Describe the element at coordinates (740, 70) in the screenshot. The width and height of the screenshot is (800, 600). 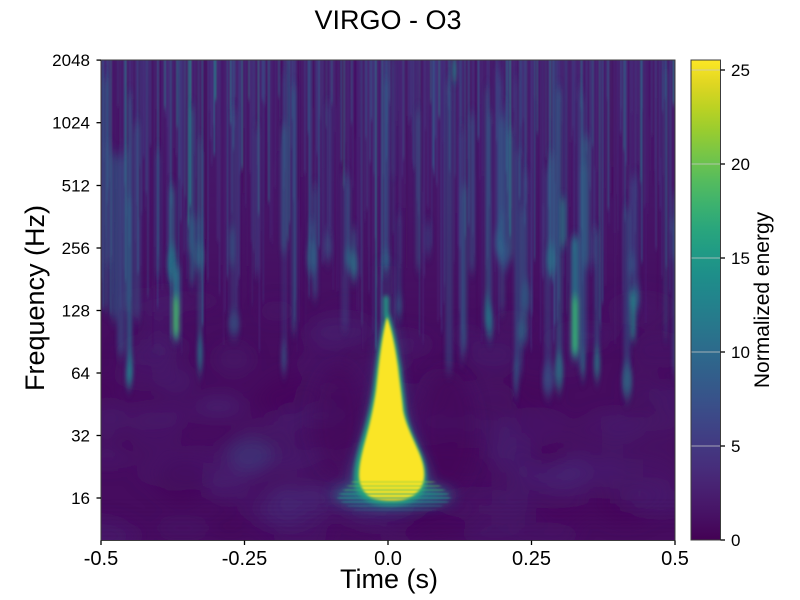
I see `svg-text: 25` at that location.